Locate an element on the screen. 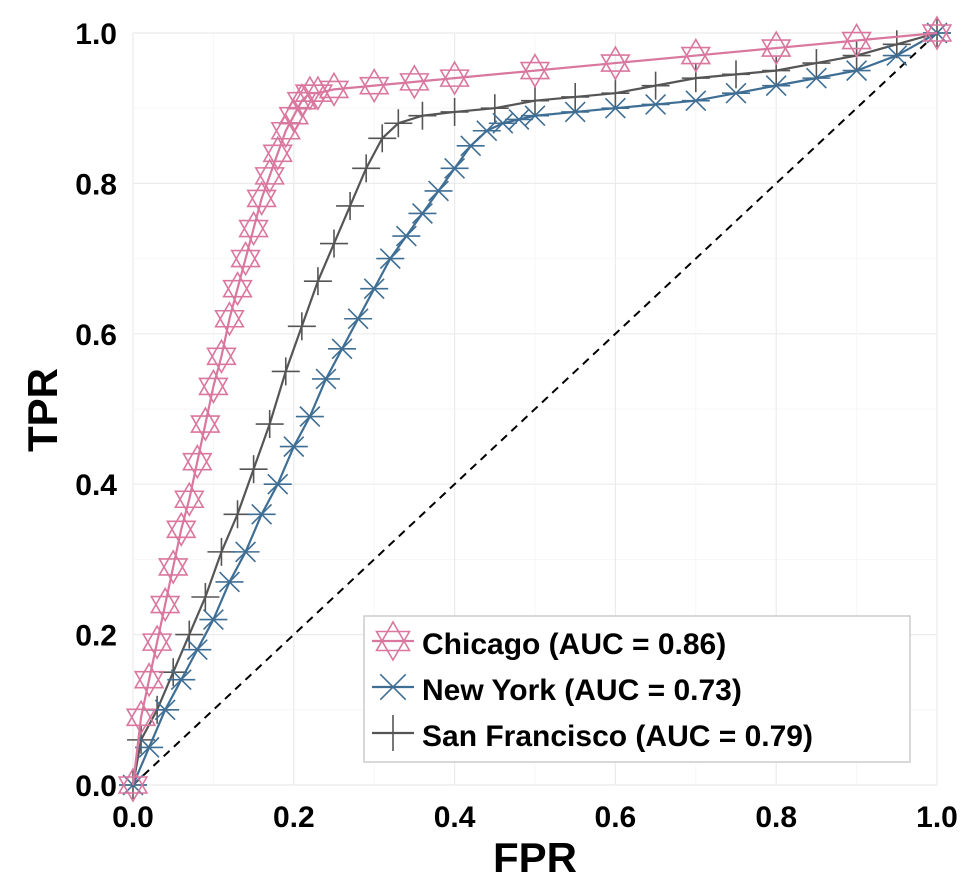 The width and height of the screenshot is (970, 893). x-tick-label: 0.6 is located at coordinates (616, 817).